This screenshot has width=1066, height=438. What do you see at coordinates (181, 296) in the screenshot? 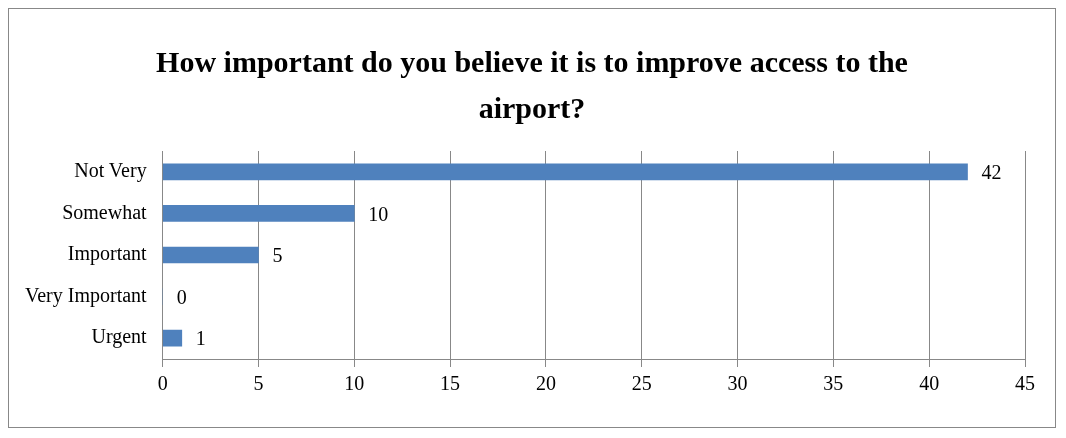
I see `data-label: 0` at bounding box center [181, 296].